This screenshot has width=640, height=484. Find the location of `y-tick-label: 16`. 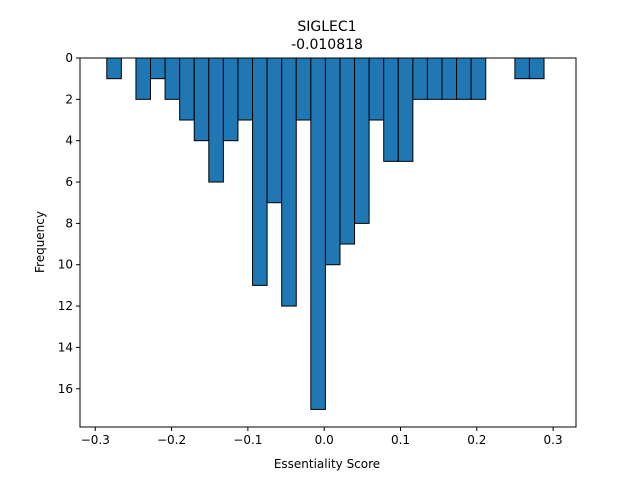

y-tick-label: 16 is located at coordinates (65, 389).